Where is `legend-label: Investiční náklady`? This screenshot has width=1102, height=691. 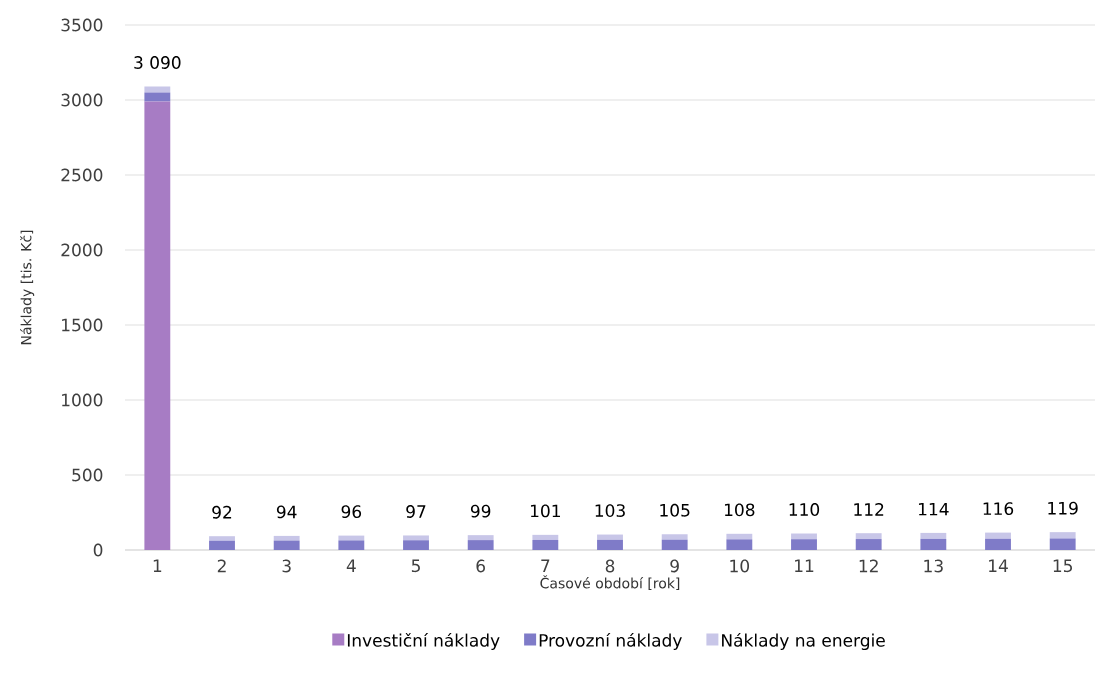 legend-label: Investiční náklady is located at coordinates (423, 641).